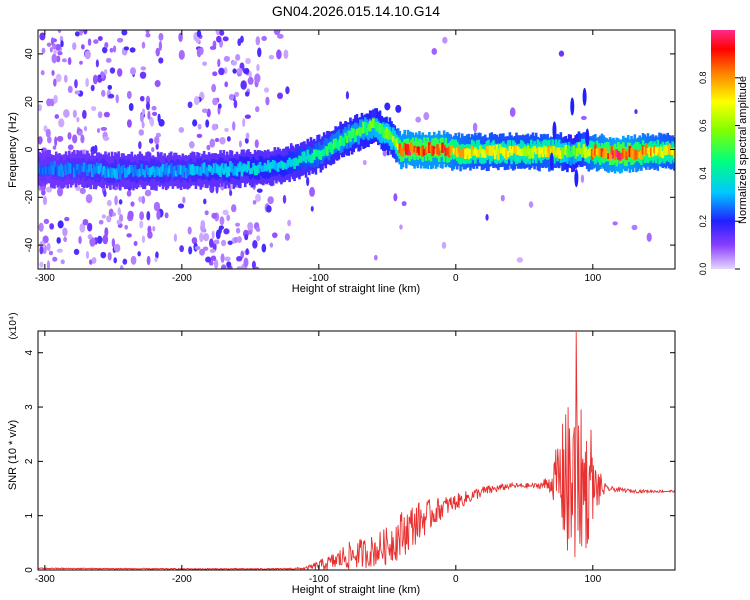 This screenshot has height=600, width=750. I want to click on x-tick-label: 100, so click(592, 278).